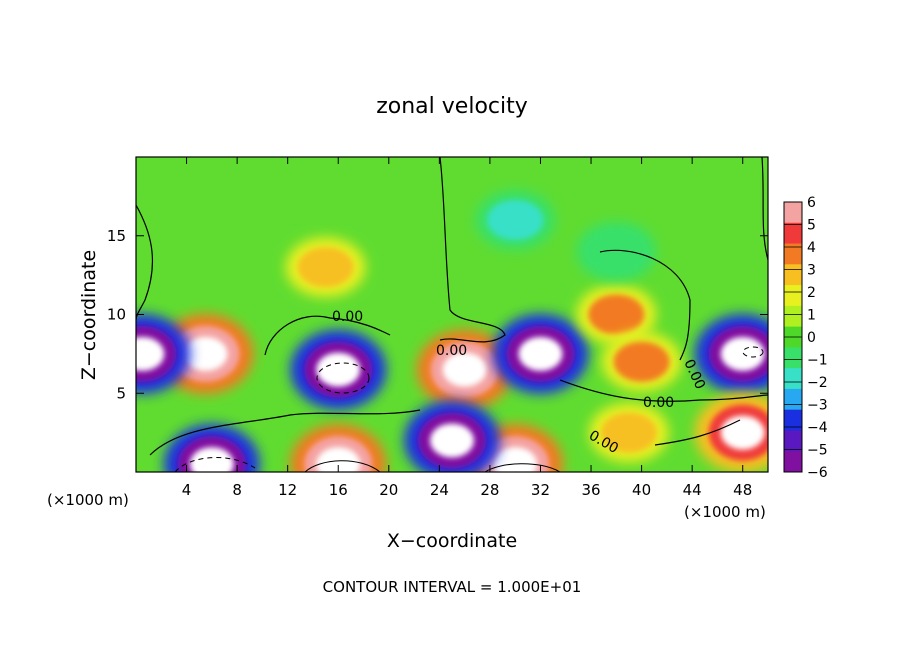 The width and height of the screenshot is (904, 654). What do you see at coordinates (641, 490) in the screenshot?
I see `x-tick-label: 40` at bounding box center [641, 490].